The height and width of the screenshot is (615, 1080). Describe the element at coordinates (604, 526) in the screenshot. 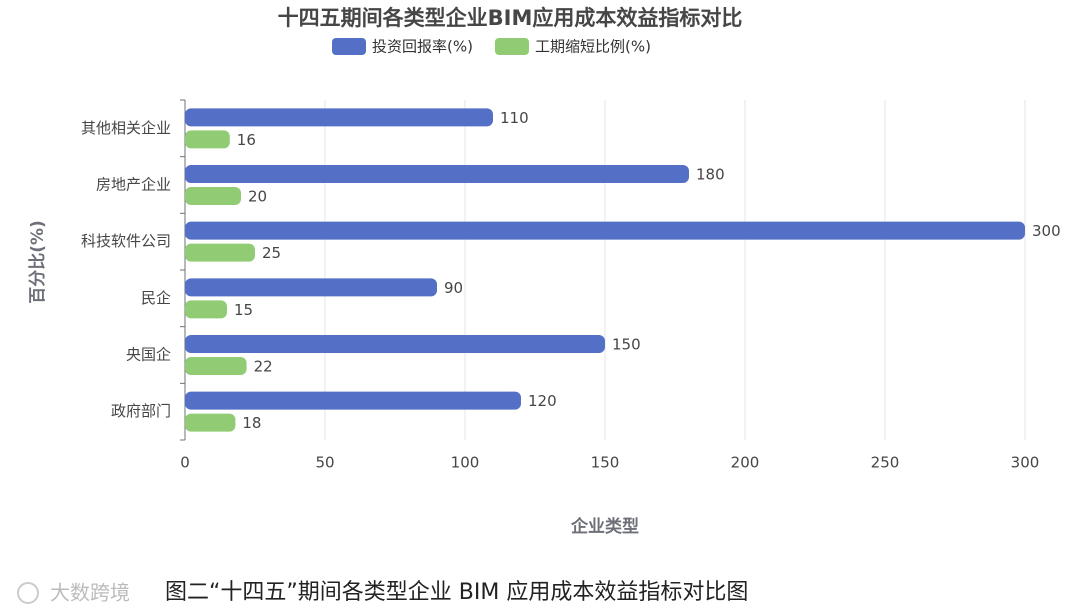

I see `x-axis-label: 企业类型` at that location.